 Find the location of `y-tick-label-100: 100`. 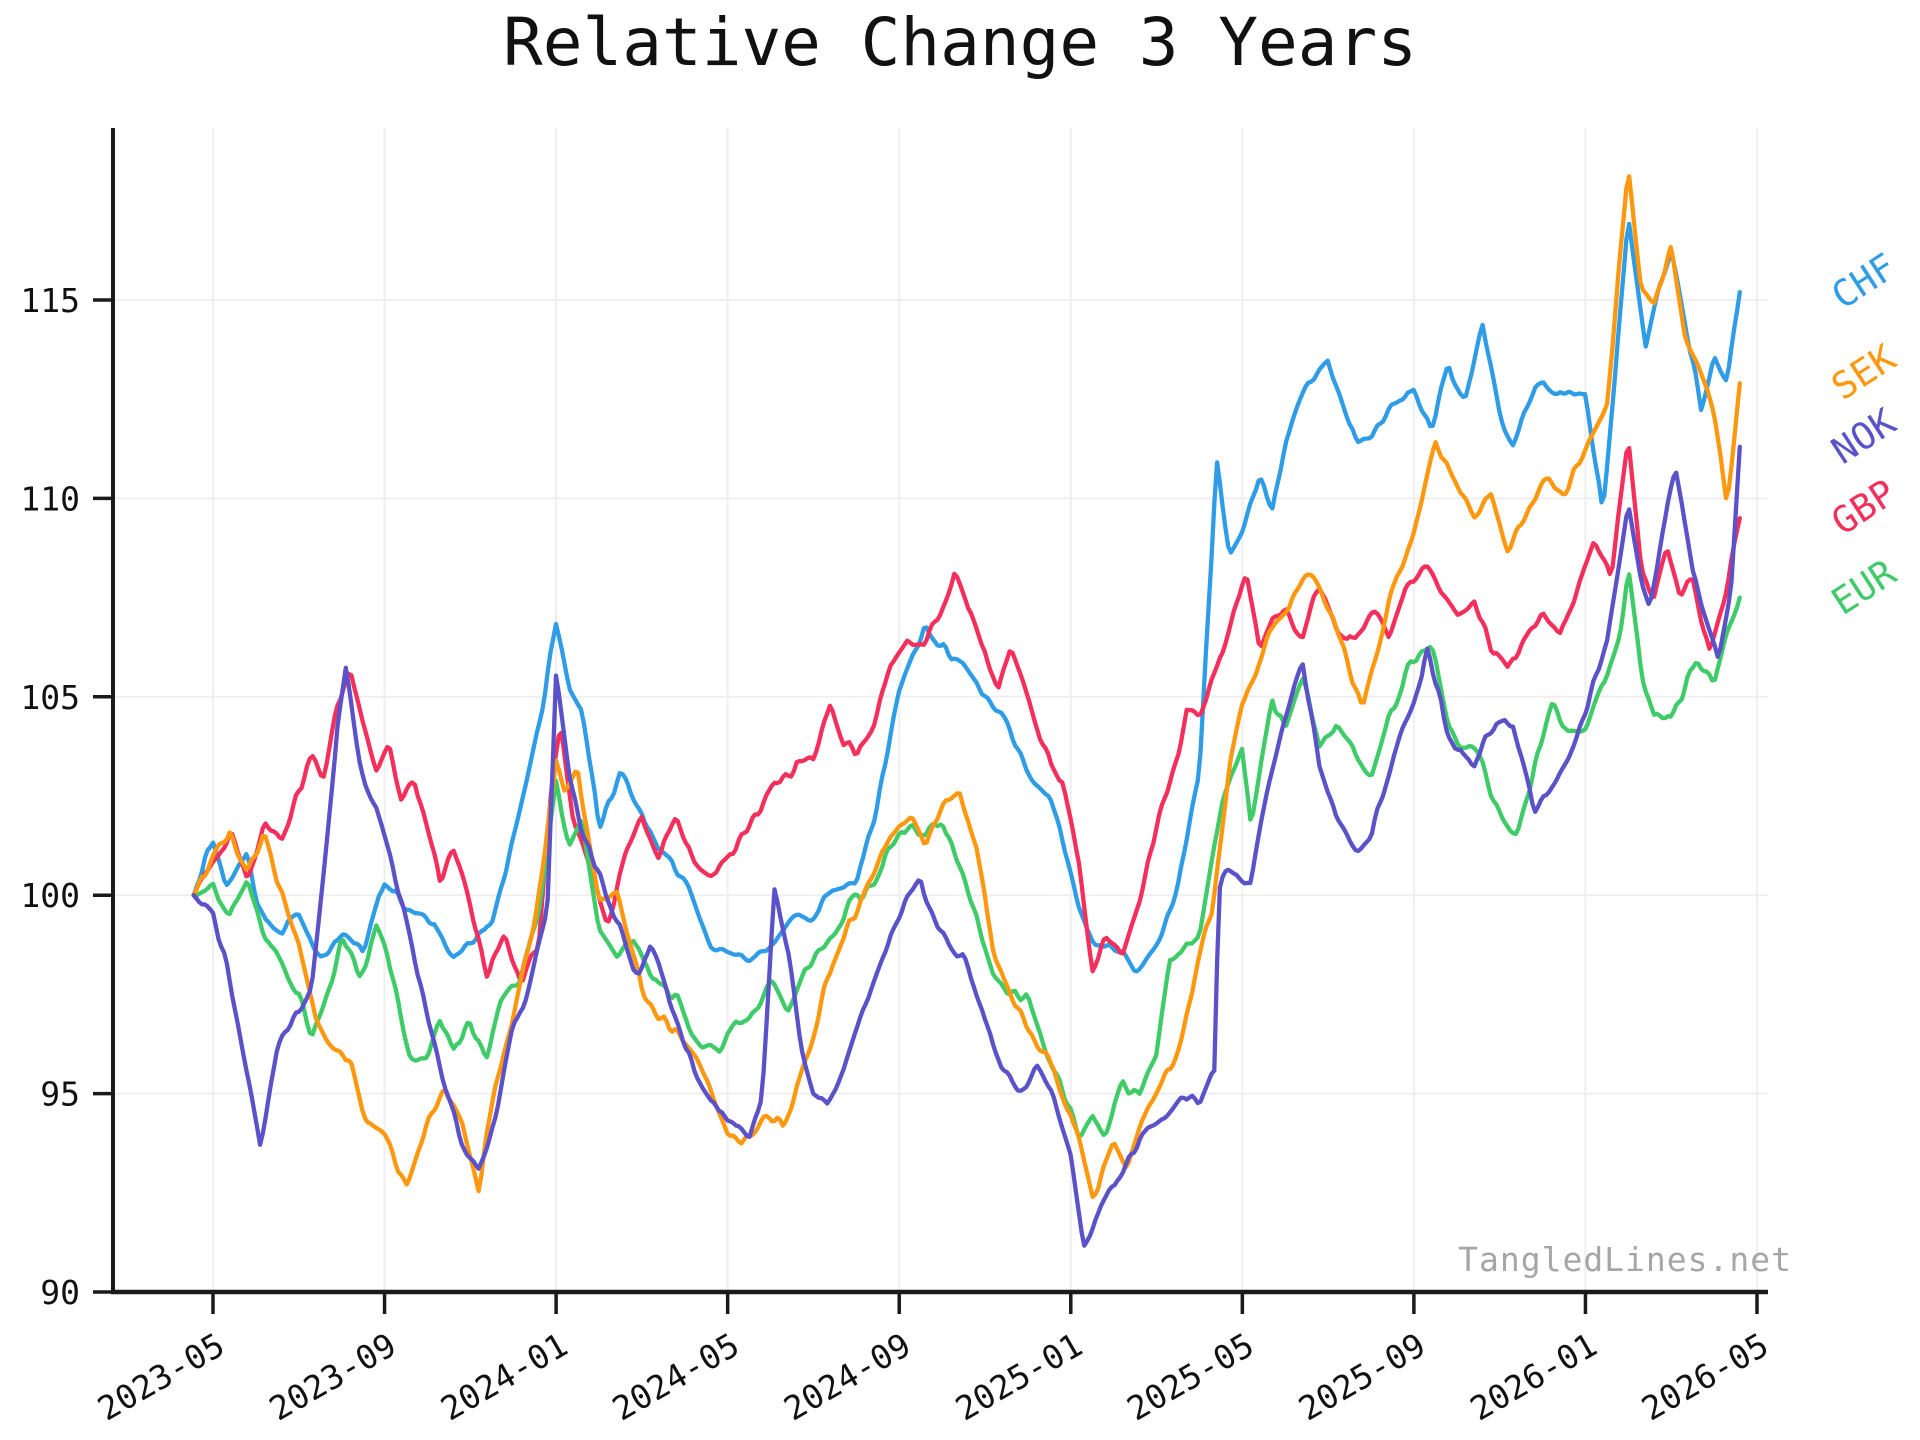

y-tick-label-100: 100 is located at coordinates (50, 895).